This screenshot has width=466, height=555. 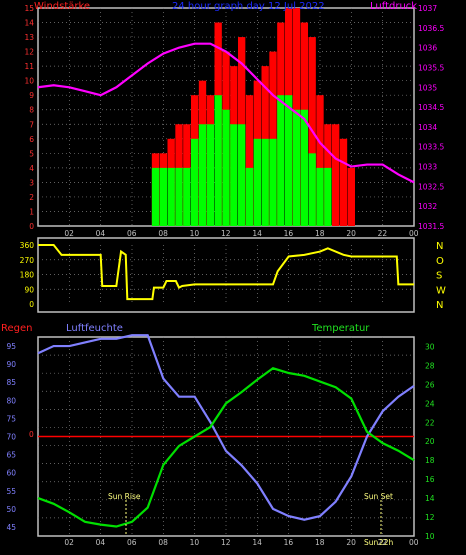 I want to click on pressure-tick-label: 1033.5, so click(x=431, y=147).